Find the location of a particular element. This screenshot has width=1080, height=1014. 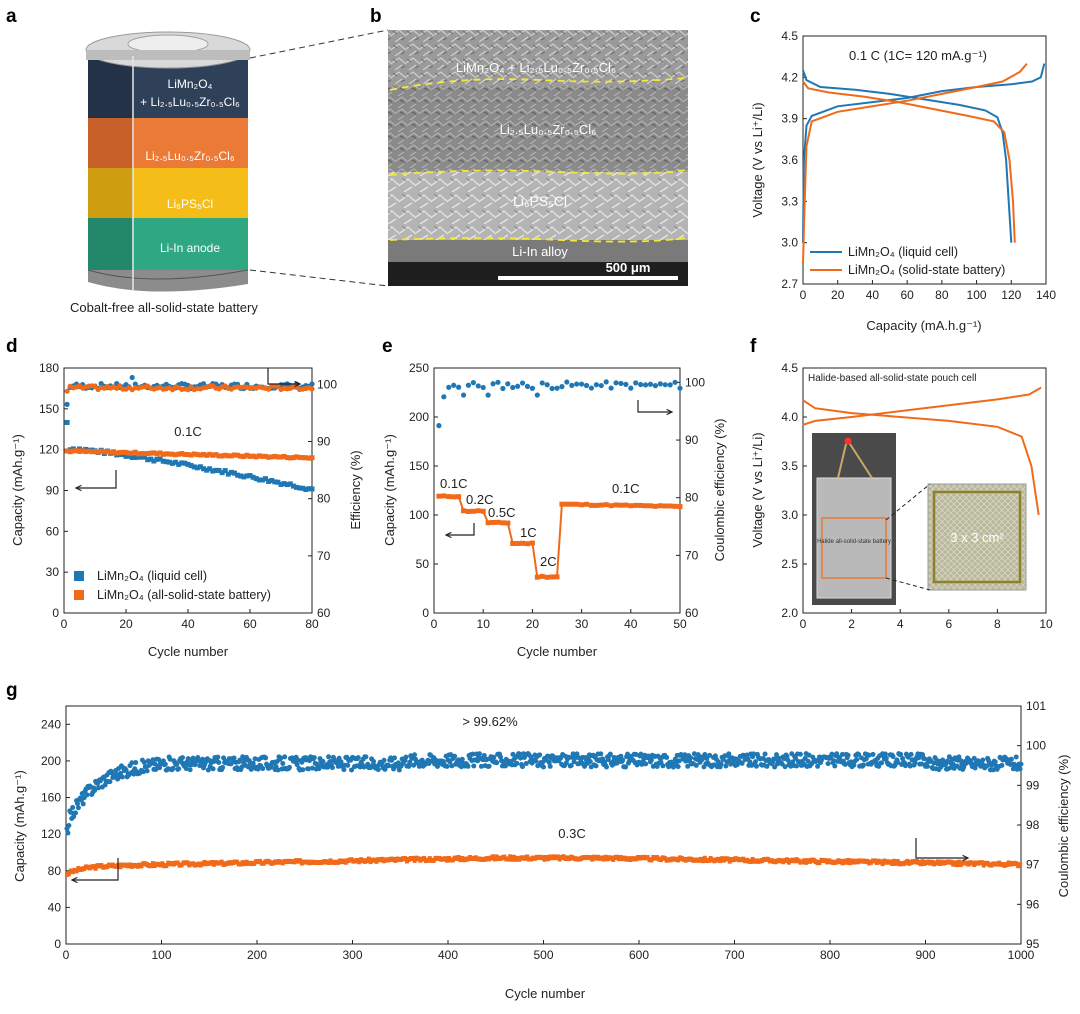

chart-f-ytick-label: 3.0 is located at coordinates (789, 515).